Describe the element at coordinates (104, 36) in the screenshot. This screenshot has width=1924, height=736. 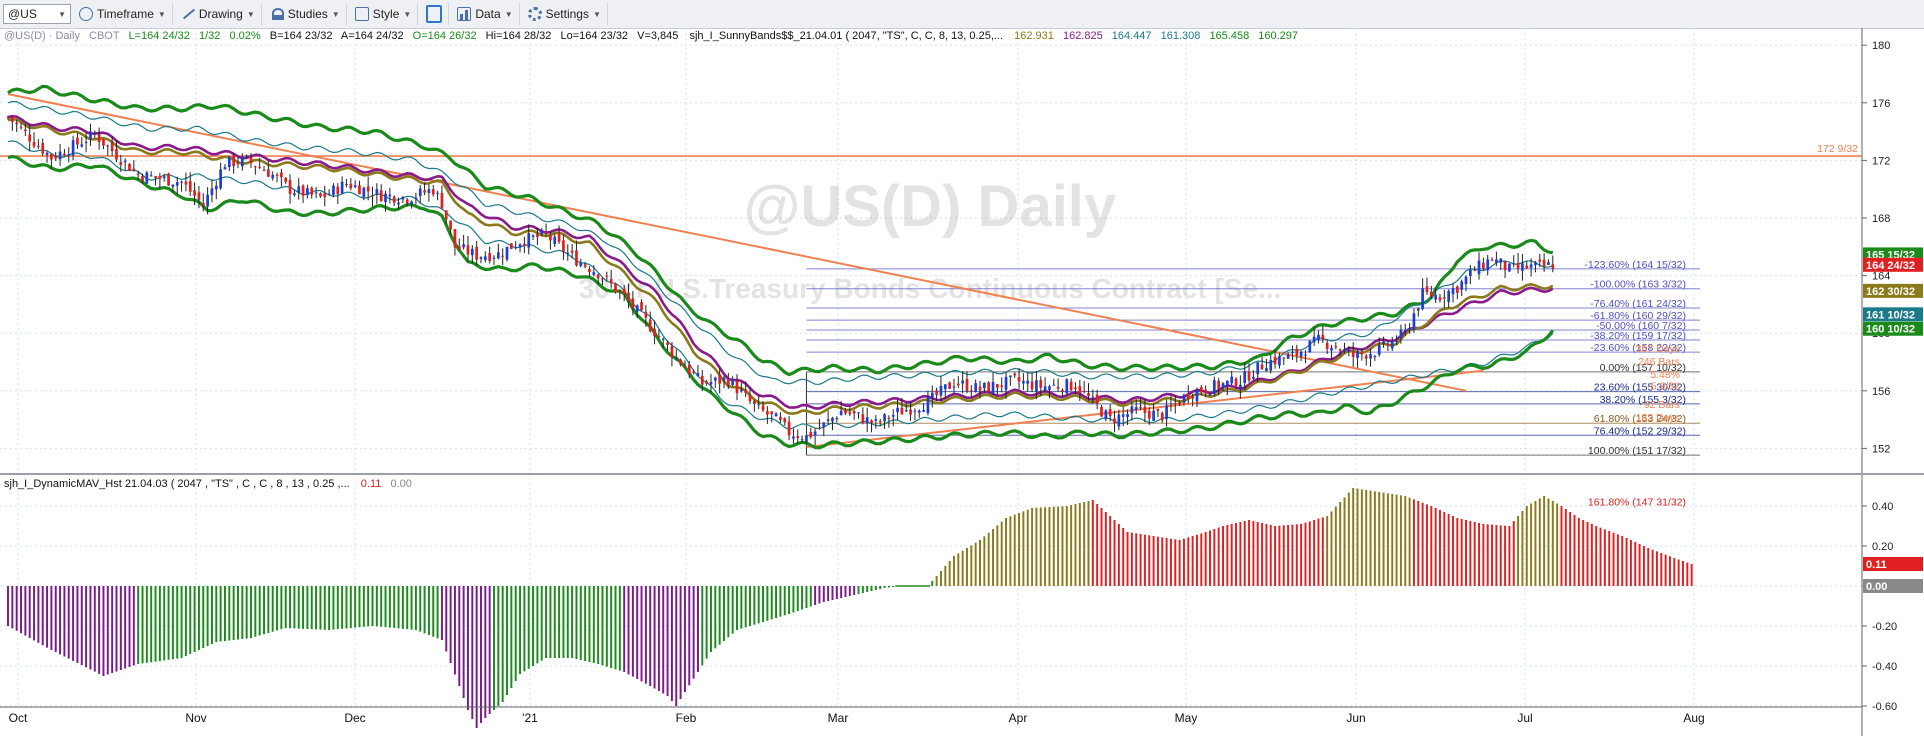
I see `exchange-label: CBOT` at that location.